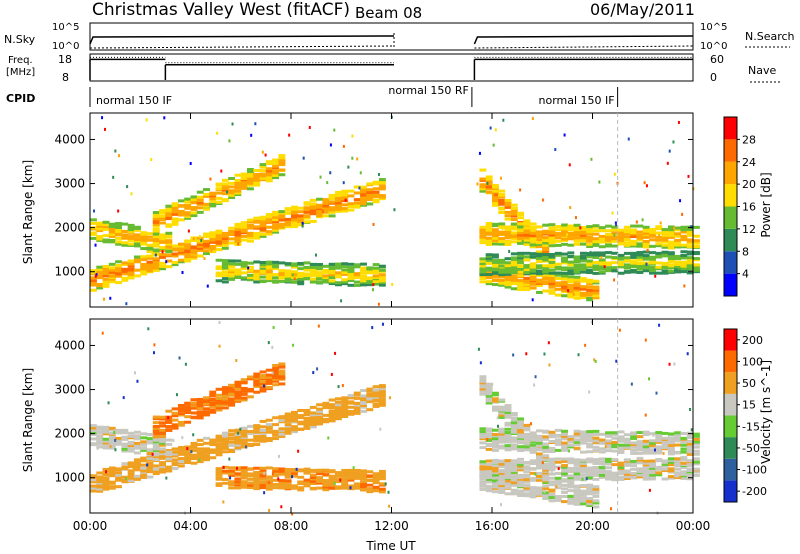  What do you see at coordinates (754, 470) in the screenshot?
I see `colorbar-tick-label: -100` at bounding box center [754, 470].